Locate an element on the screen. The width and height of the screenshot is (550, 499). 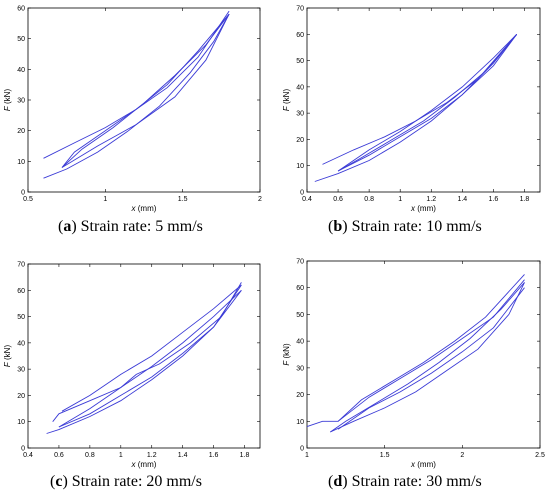
x-axis-unit-b: (mm) is located at coordinates (425, 208).